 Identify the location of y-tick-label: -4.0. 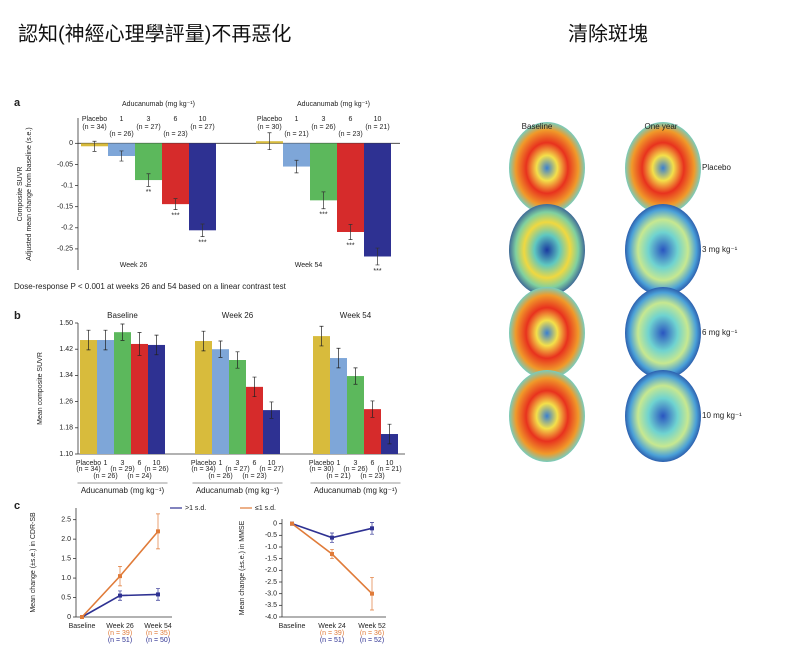
(271, 617).